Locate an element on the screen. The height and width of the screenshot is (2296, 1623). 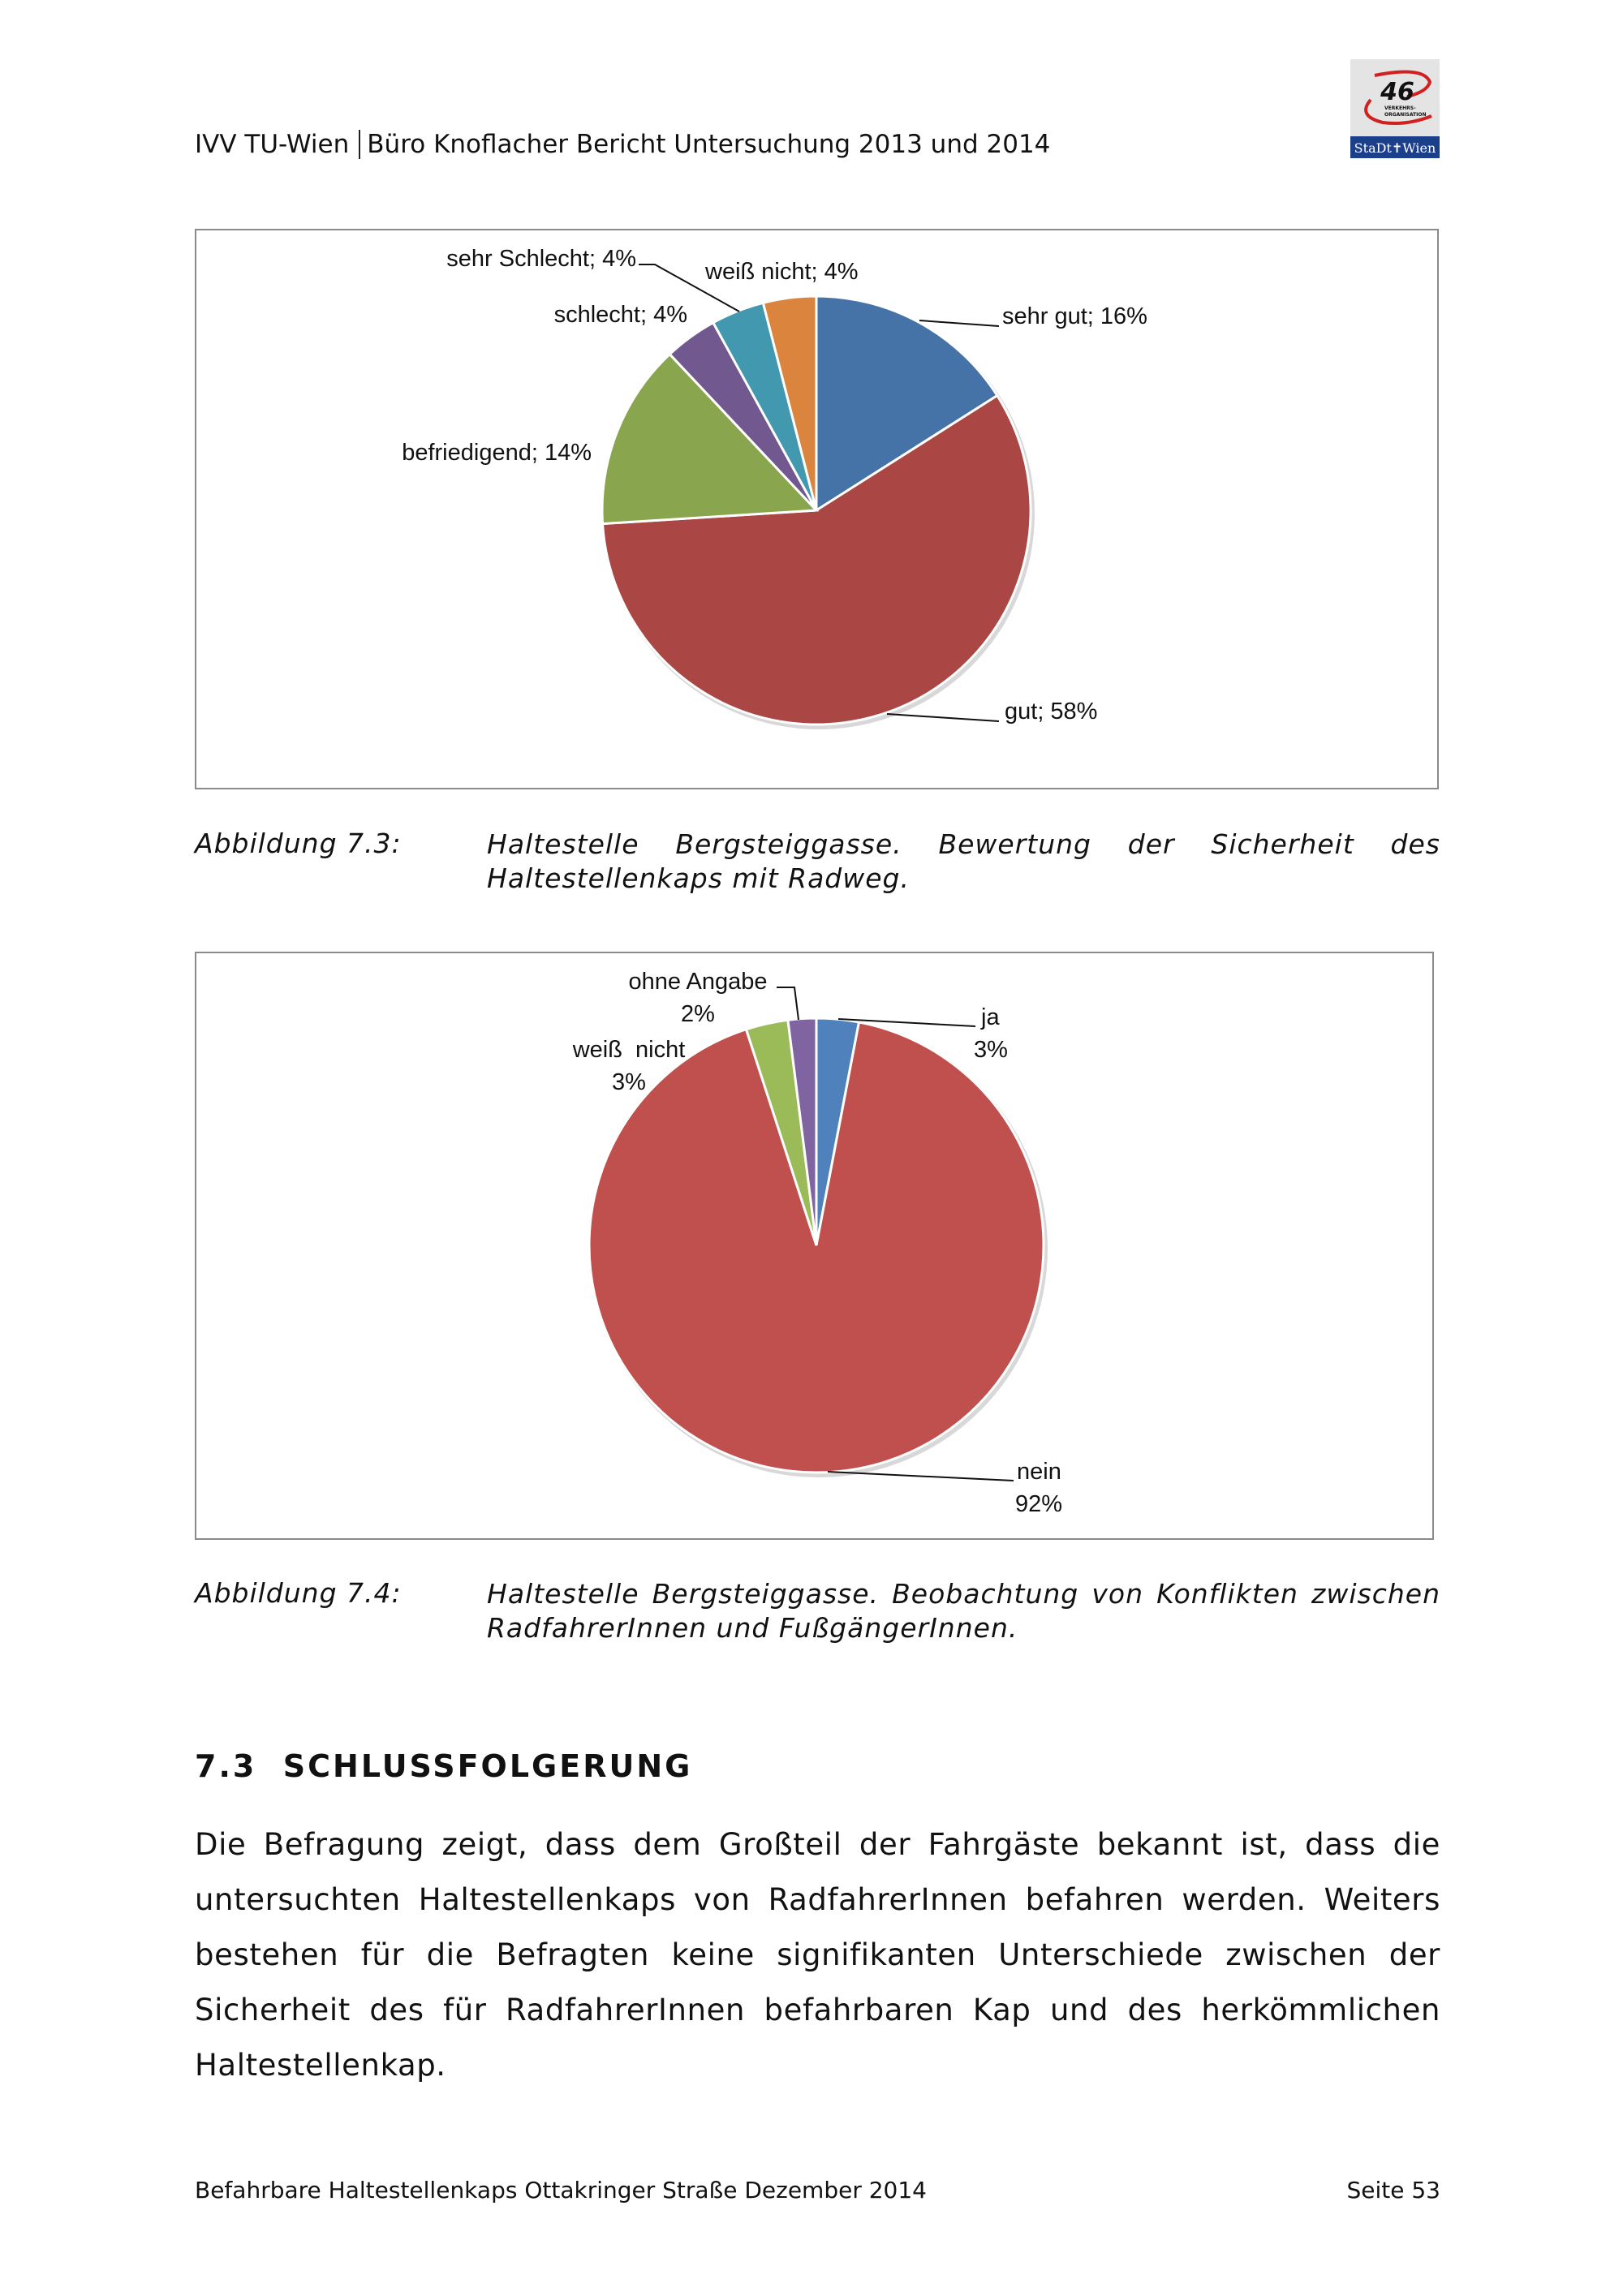
pie-slice-ohne-angabe is located at coordinates (802, 1131).